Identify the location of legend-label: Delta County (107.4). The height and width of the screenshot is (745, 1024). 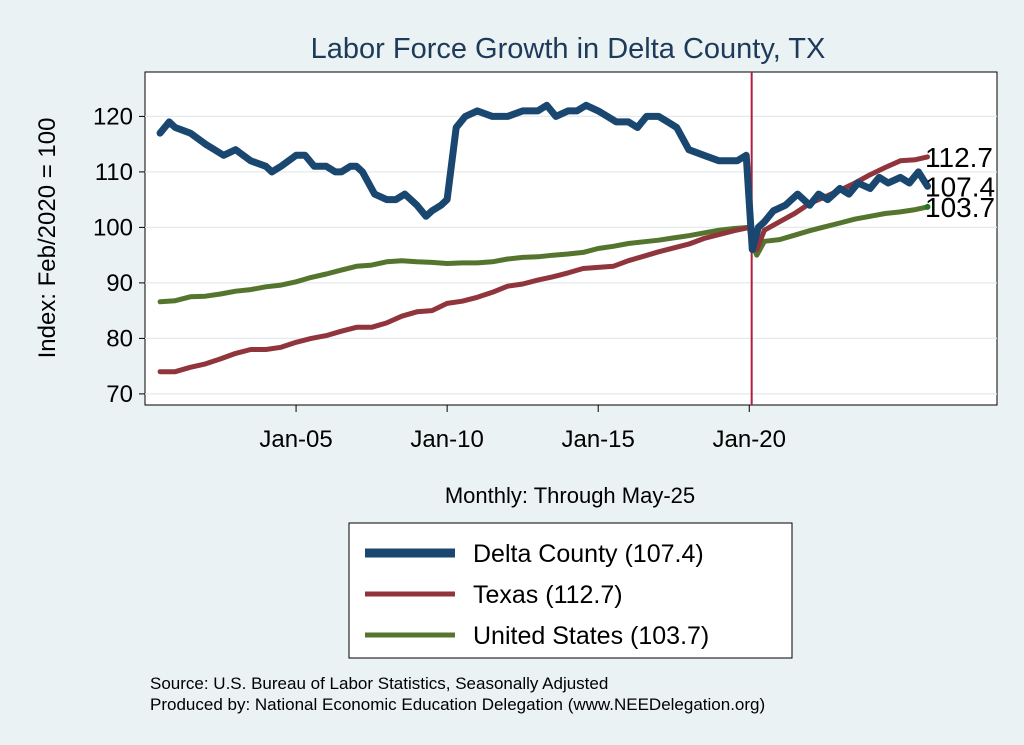
(588, 554).